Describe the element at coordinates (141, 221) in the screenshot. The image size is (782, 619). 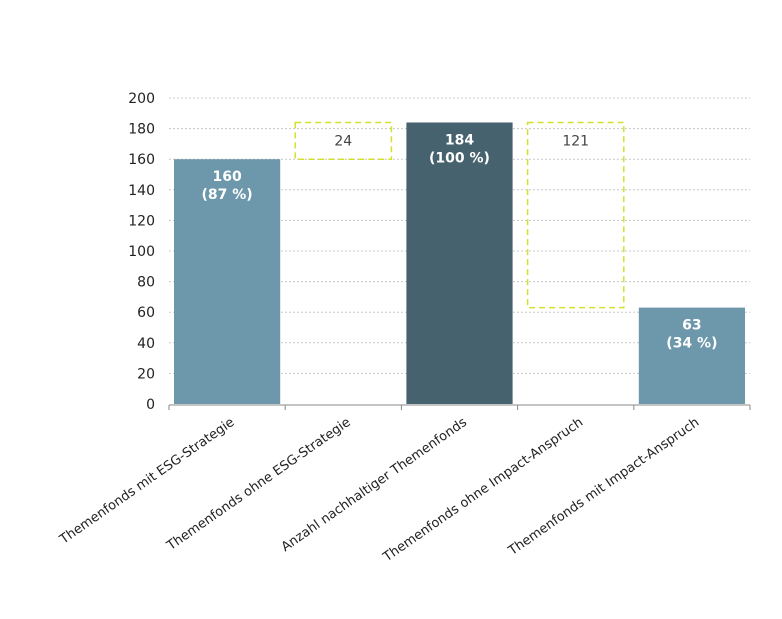
I see `y-tick-label: 120` at that location.